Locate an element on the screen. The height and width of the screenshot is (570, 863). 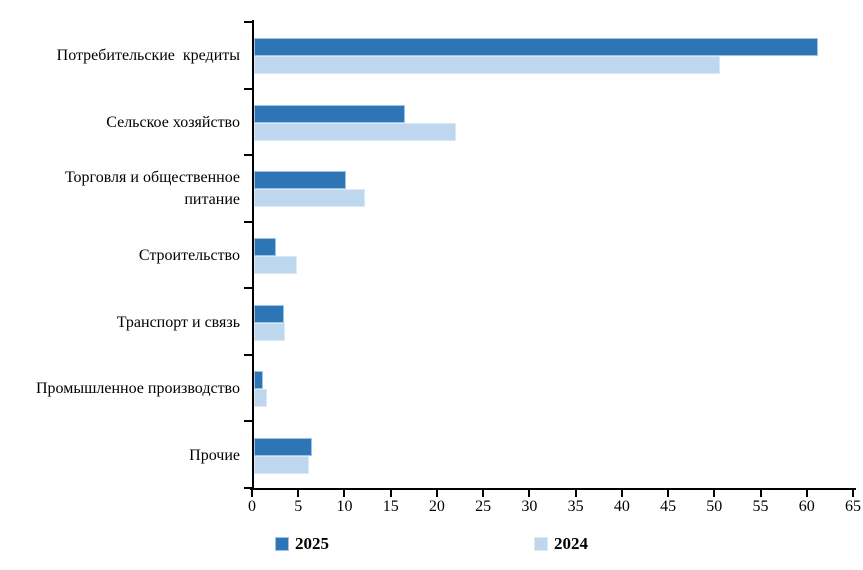
legend-item-2024: 2024 is located at coordinates (561, 544).